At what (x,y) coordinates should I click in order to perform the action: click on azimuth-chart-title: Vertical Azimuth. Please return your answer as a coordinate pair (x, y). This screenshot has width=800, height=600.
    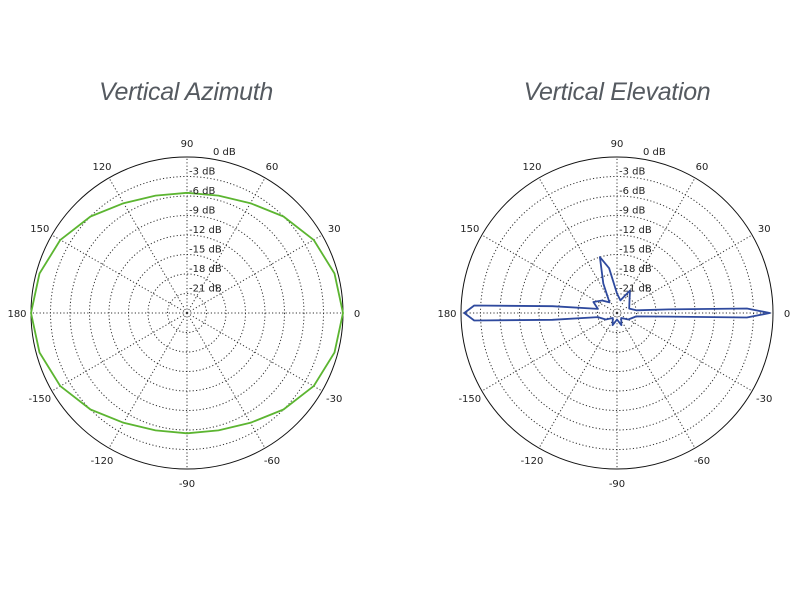
    Looking at the image, I should click on (186, 92).